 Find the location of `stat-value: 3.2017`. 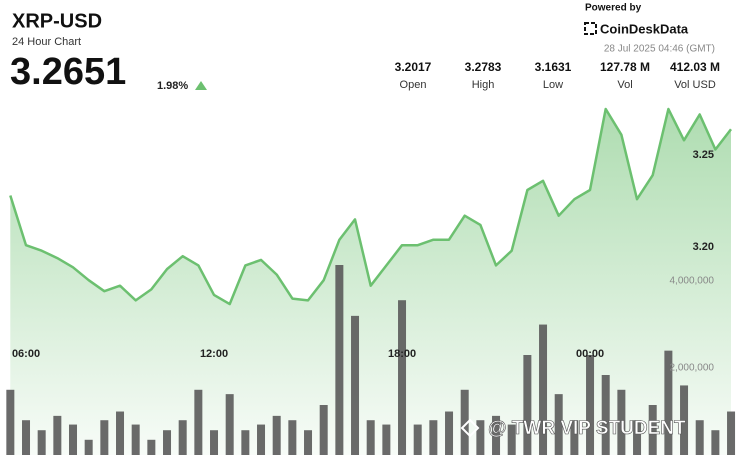

stat-value: 3.2017 is located at coordinates (413, 67).